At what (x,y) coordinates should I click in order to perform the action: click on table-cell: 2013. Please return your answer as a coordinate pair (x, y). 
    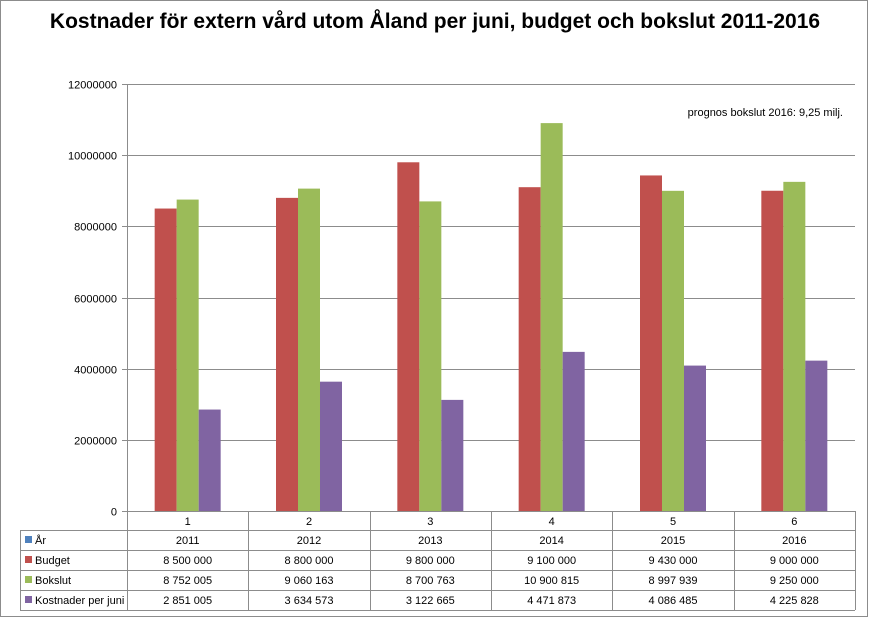
    Looking at the image, I should click on (430, 541).